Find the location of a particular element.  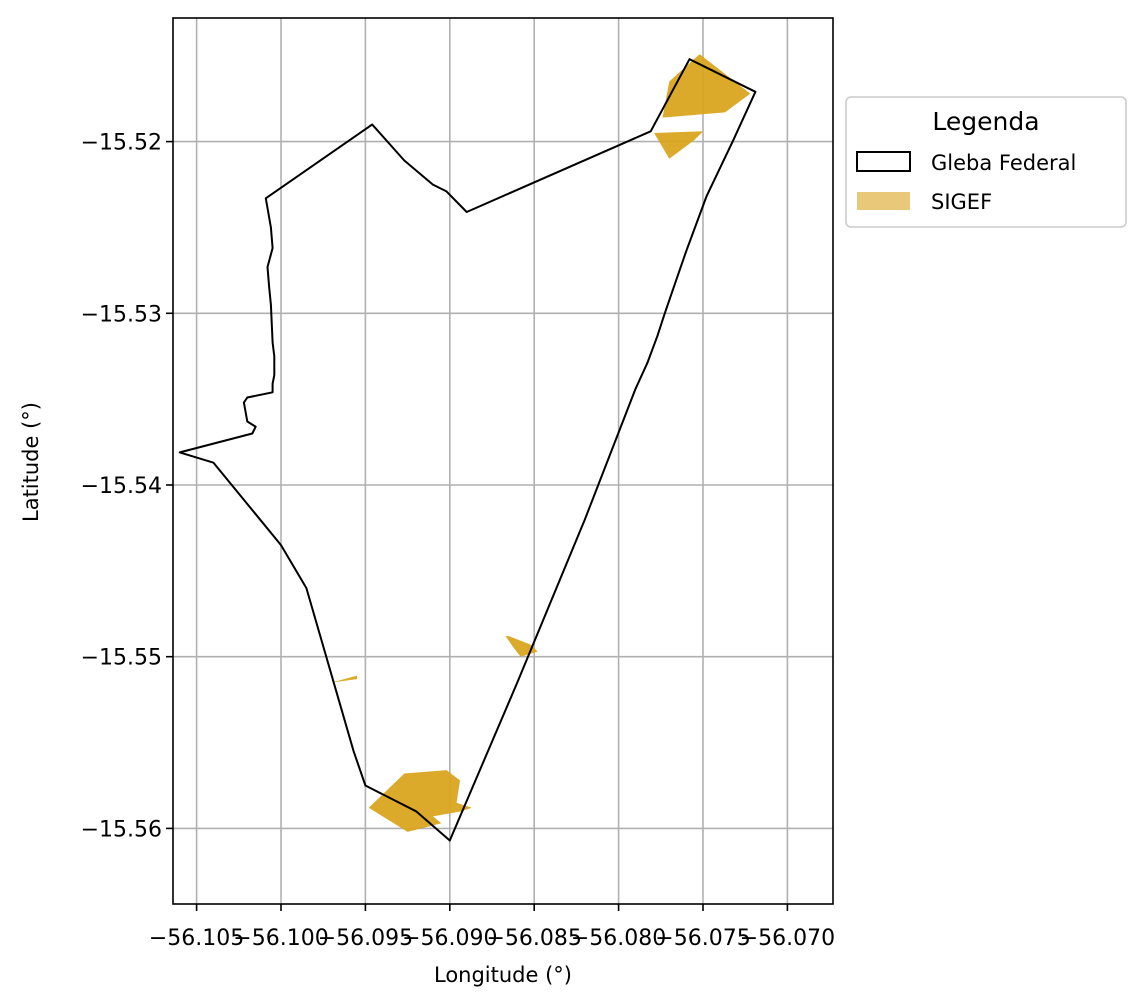

legend: Legenda Gleba Federal SIGEF is located at coordinates (986, 162).